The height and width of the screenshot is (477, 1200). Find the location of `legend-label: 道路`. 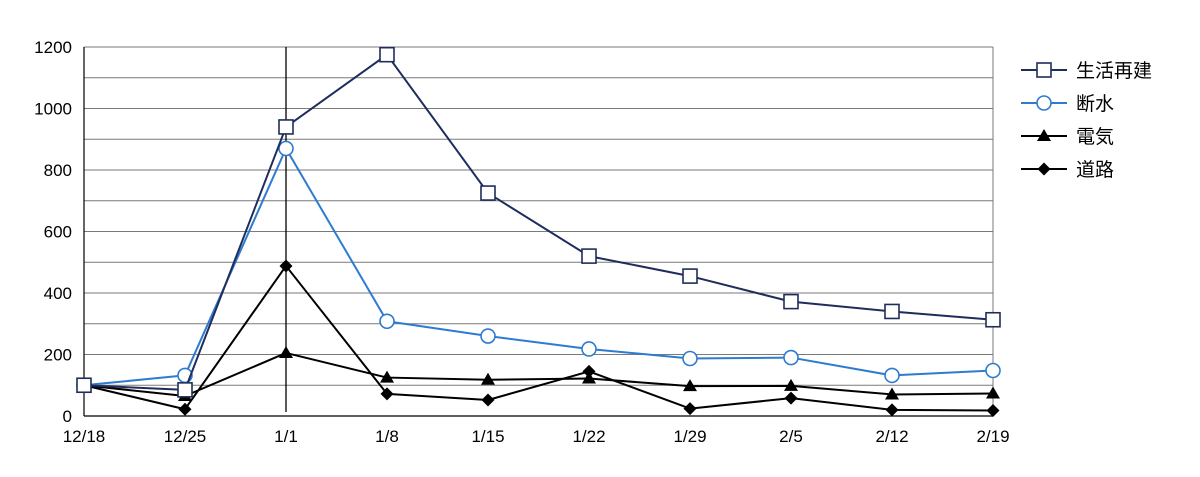

legend-label: 道路 is located at coordinates (1095, 170).